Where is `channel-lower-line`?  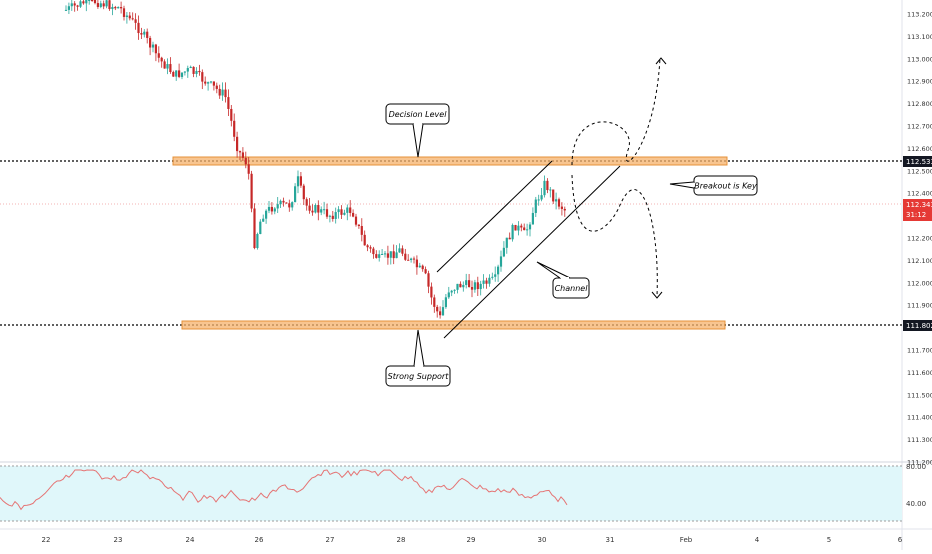 channel-lower-line is located at coordinates (532, 252).